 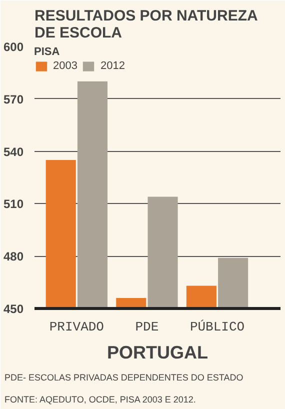 I want to click on text: PDE- ESCOLAS PRIVADAS DEPENDENTES DO ESTADO, so click(x=124, y=377).